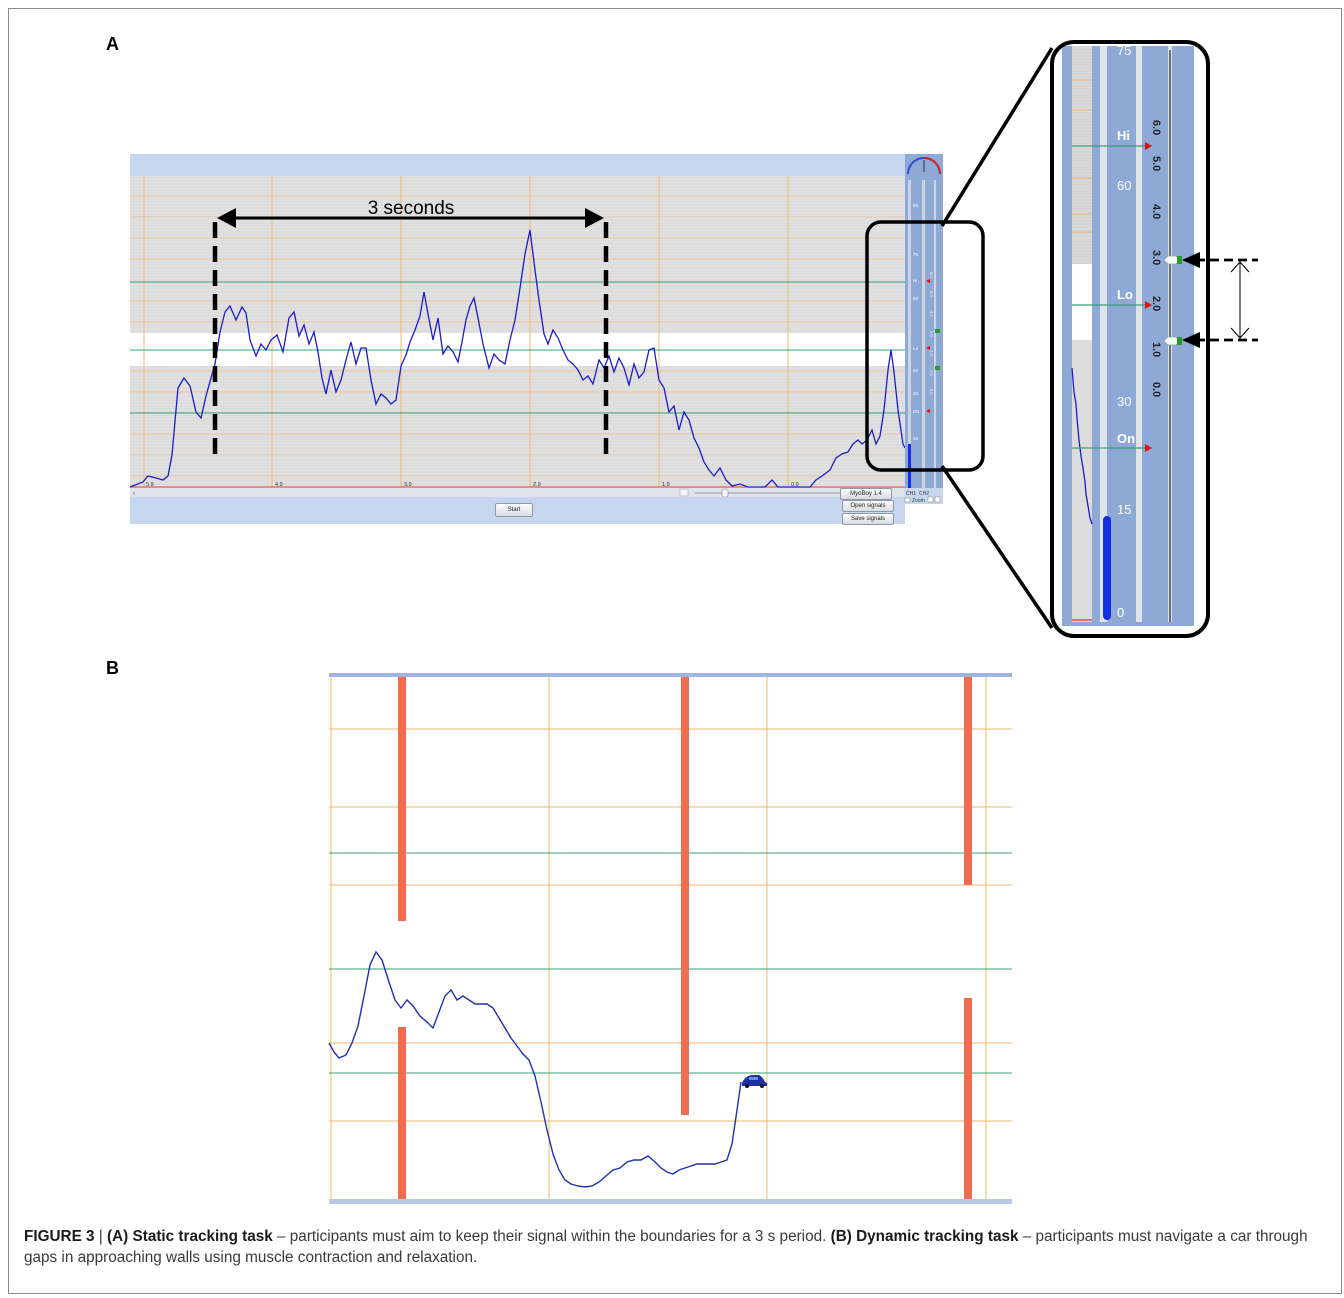 The image size is (1344, 1298). I want to click on duration-arrow-left-head, so click(226, 218).